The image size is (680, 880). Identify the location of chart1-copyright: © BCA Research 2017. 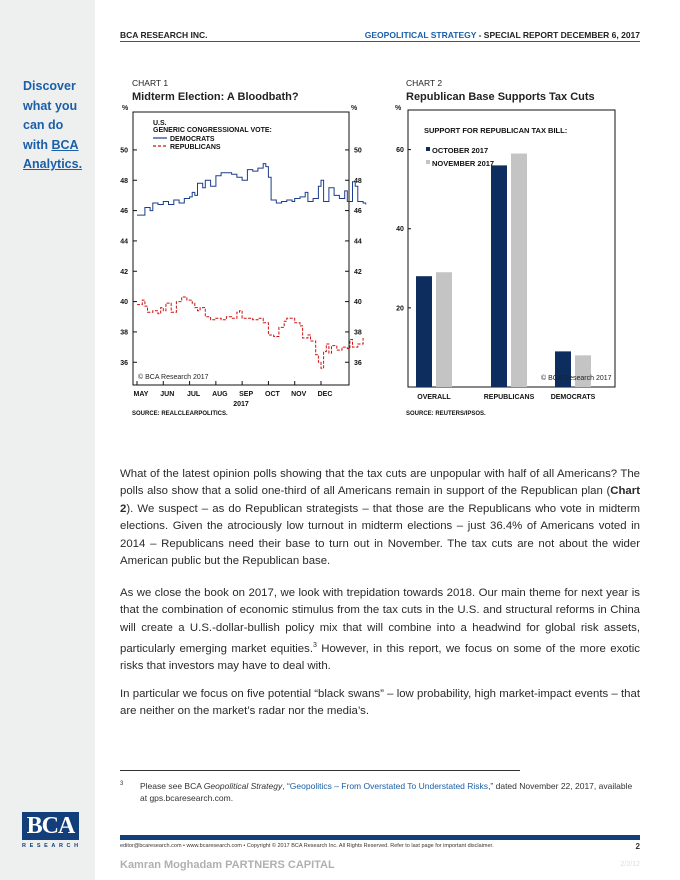
(173, 377).